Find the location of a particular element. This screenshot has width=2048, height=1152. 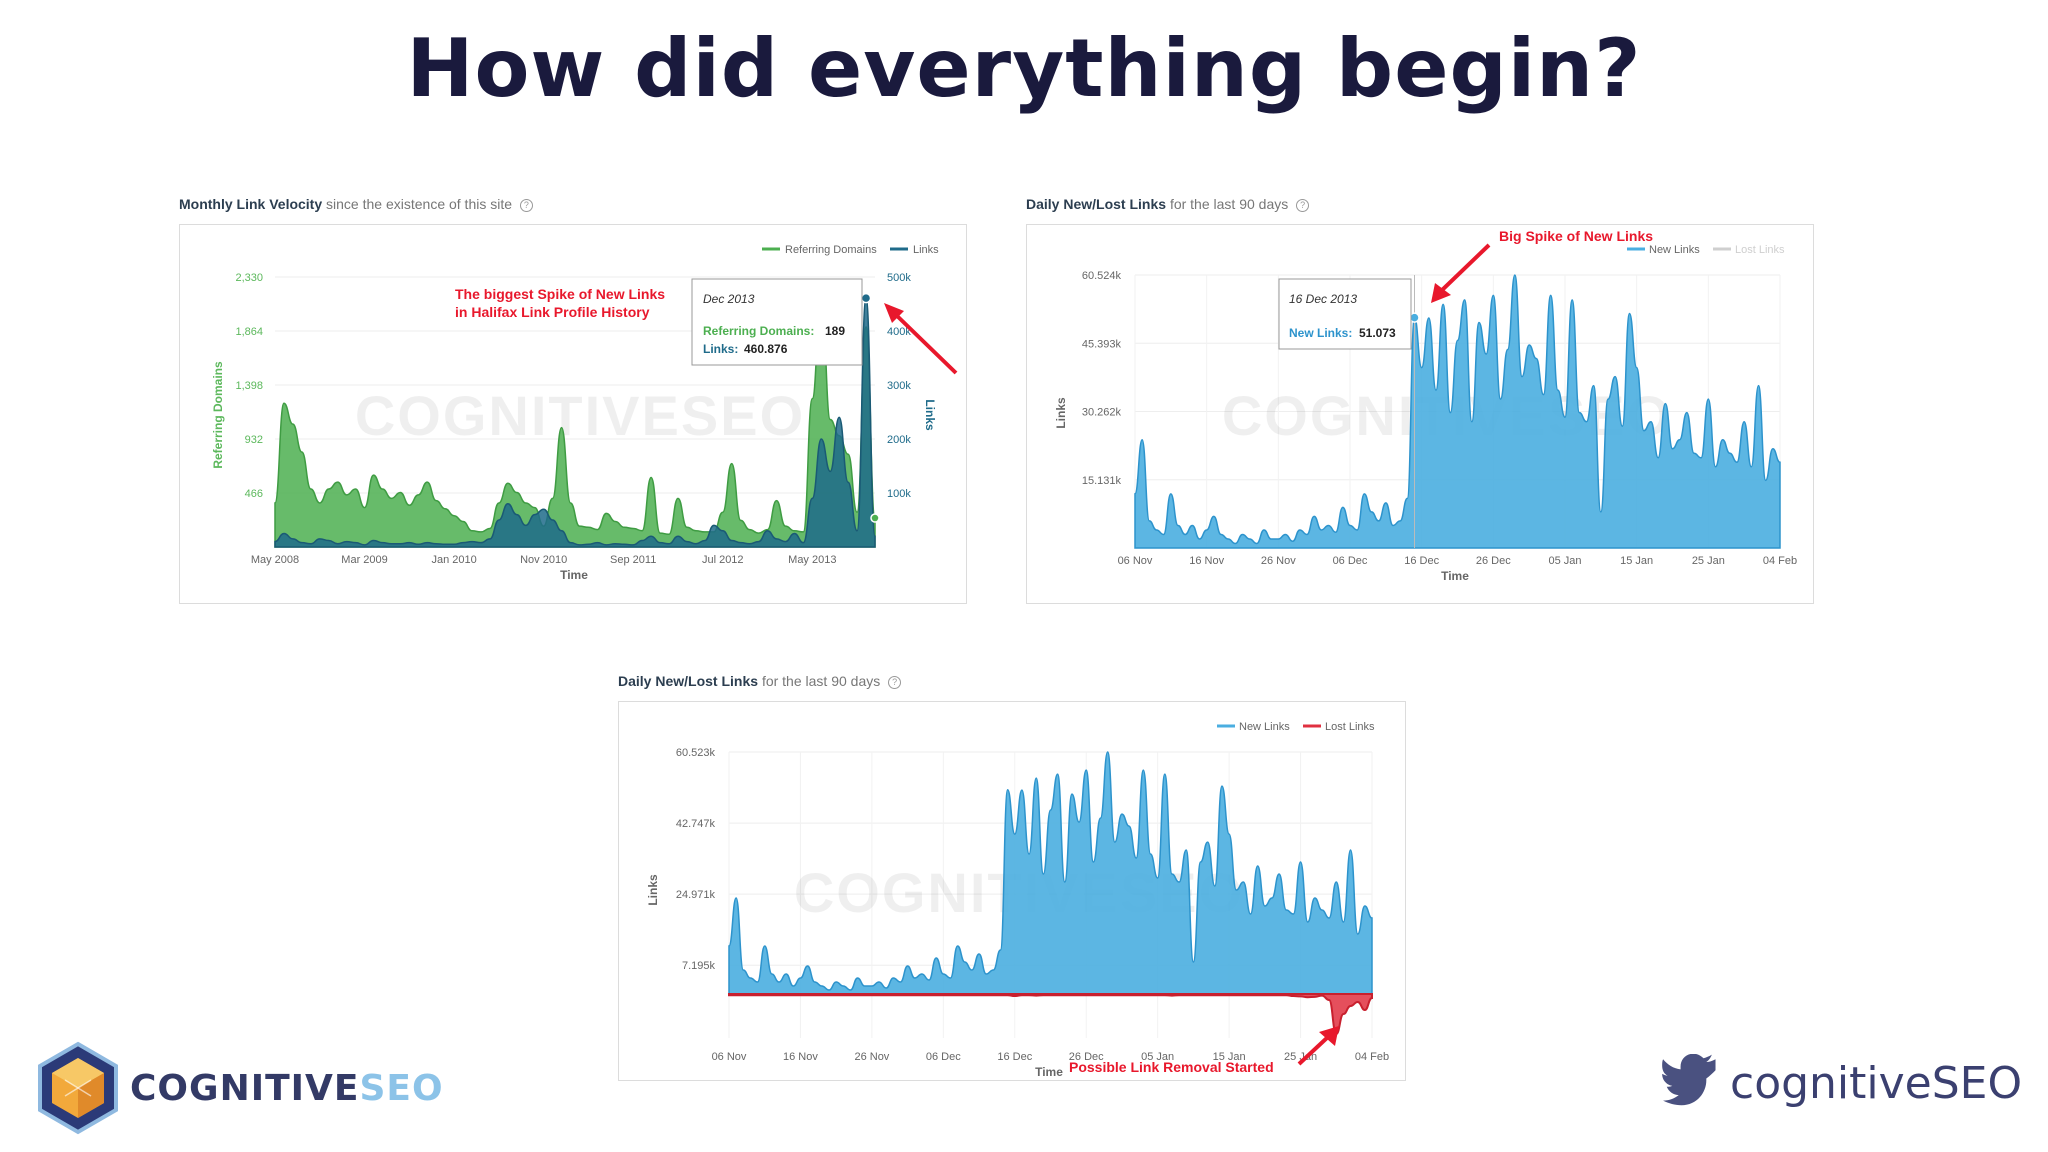

legend-label-links: Links is located at coordinates (926, 250).